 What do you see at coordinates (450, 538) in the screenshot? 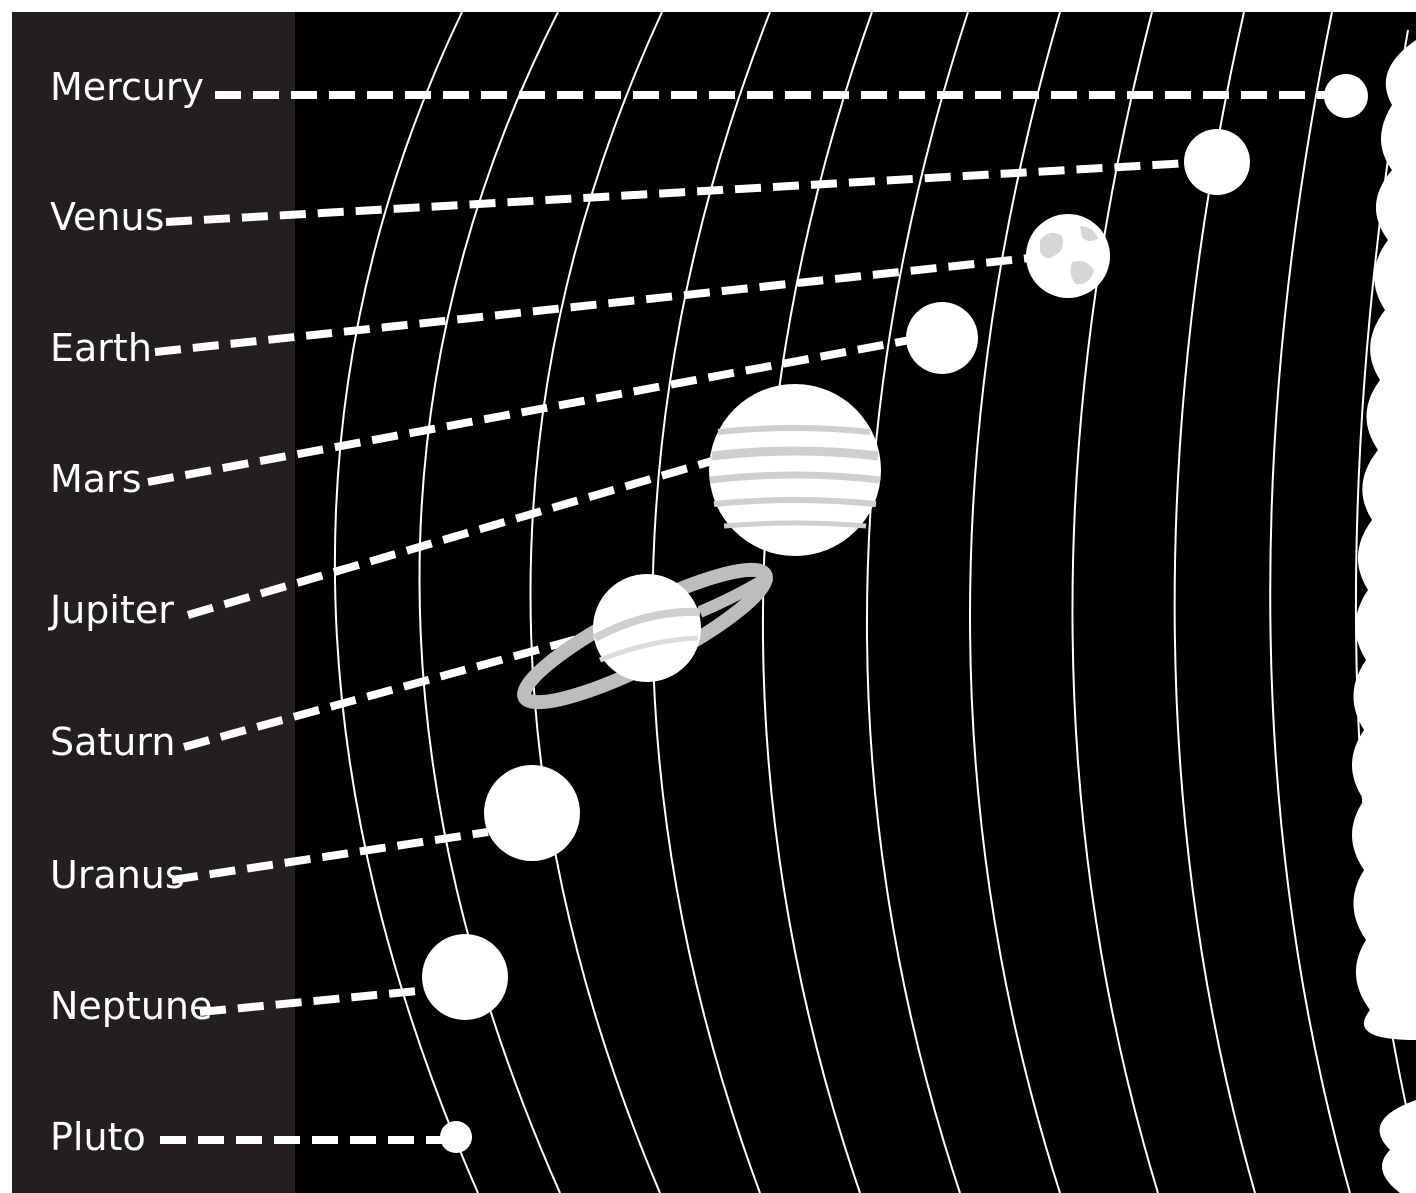
I see `leader-line-jupiter` at bounding box center [450, 538].